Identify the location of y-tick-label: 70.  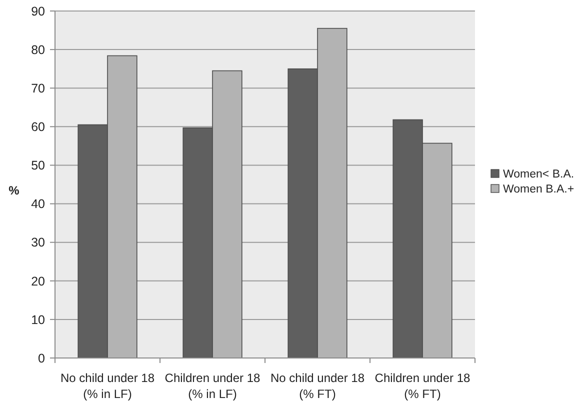
(38, 88).